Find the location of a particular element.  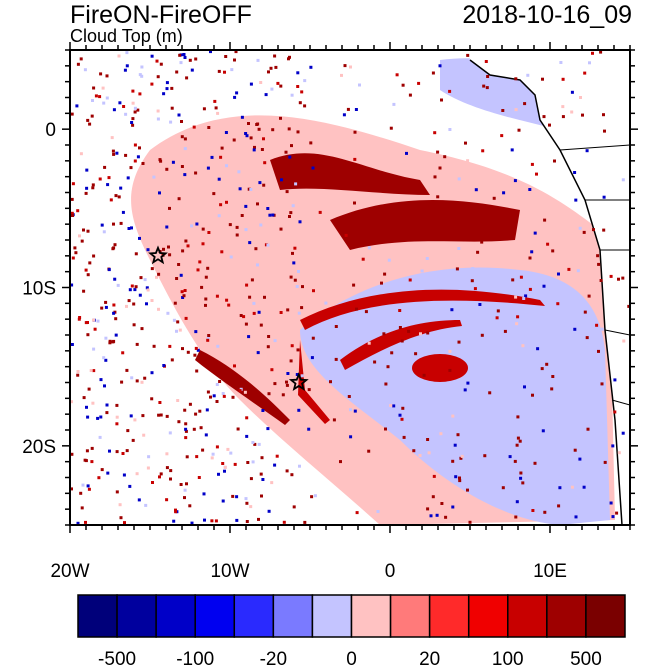

y-tick-label: 0 is located at coordinates (50, 130).